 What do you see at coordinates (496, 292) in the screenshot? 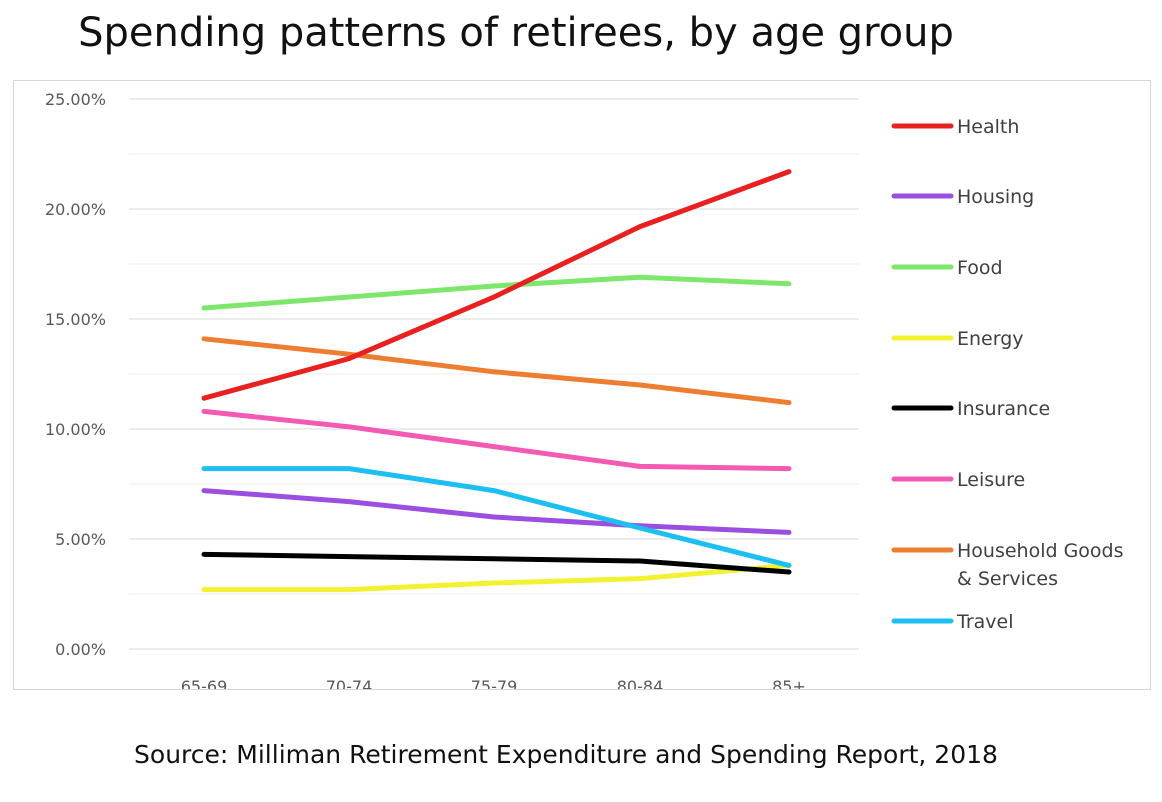
I see `series-line-food` at bounding box center [496, 292].